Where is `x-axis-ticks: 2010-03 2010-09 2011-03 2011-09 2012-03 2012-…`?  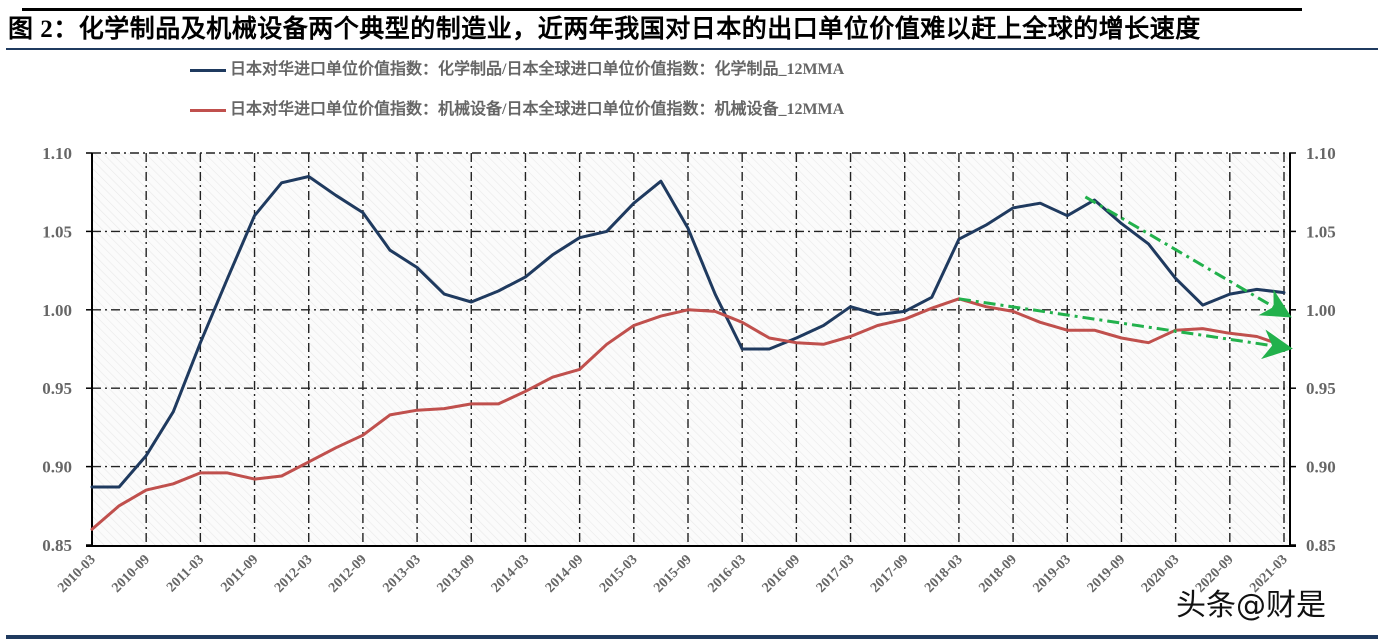
x-axis-ticks: 2010-03 2010-09 2011-03 2011-09 2012-03 2012-… is located at coordinates (673, 574).